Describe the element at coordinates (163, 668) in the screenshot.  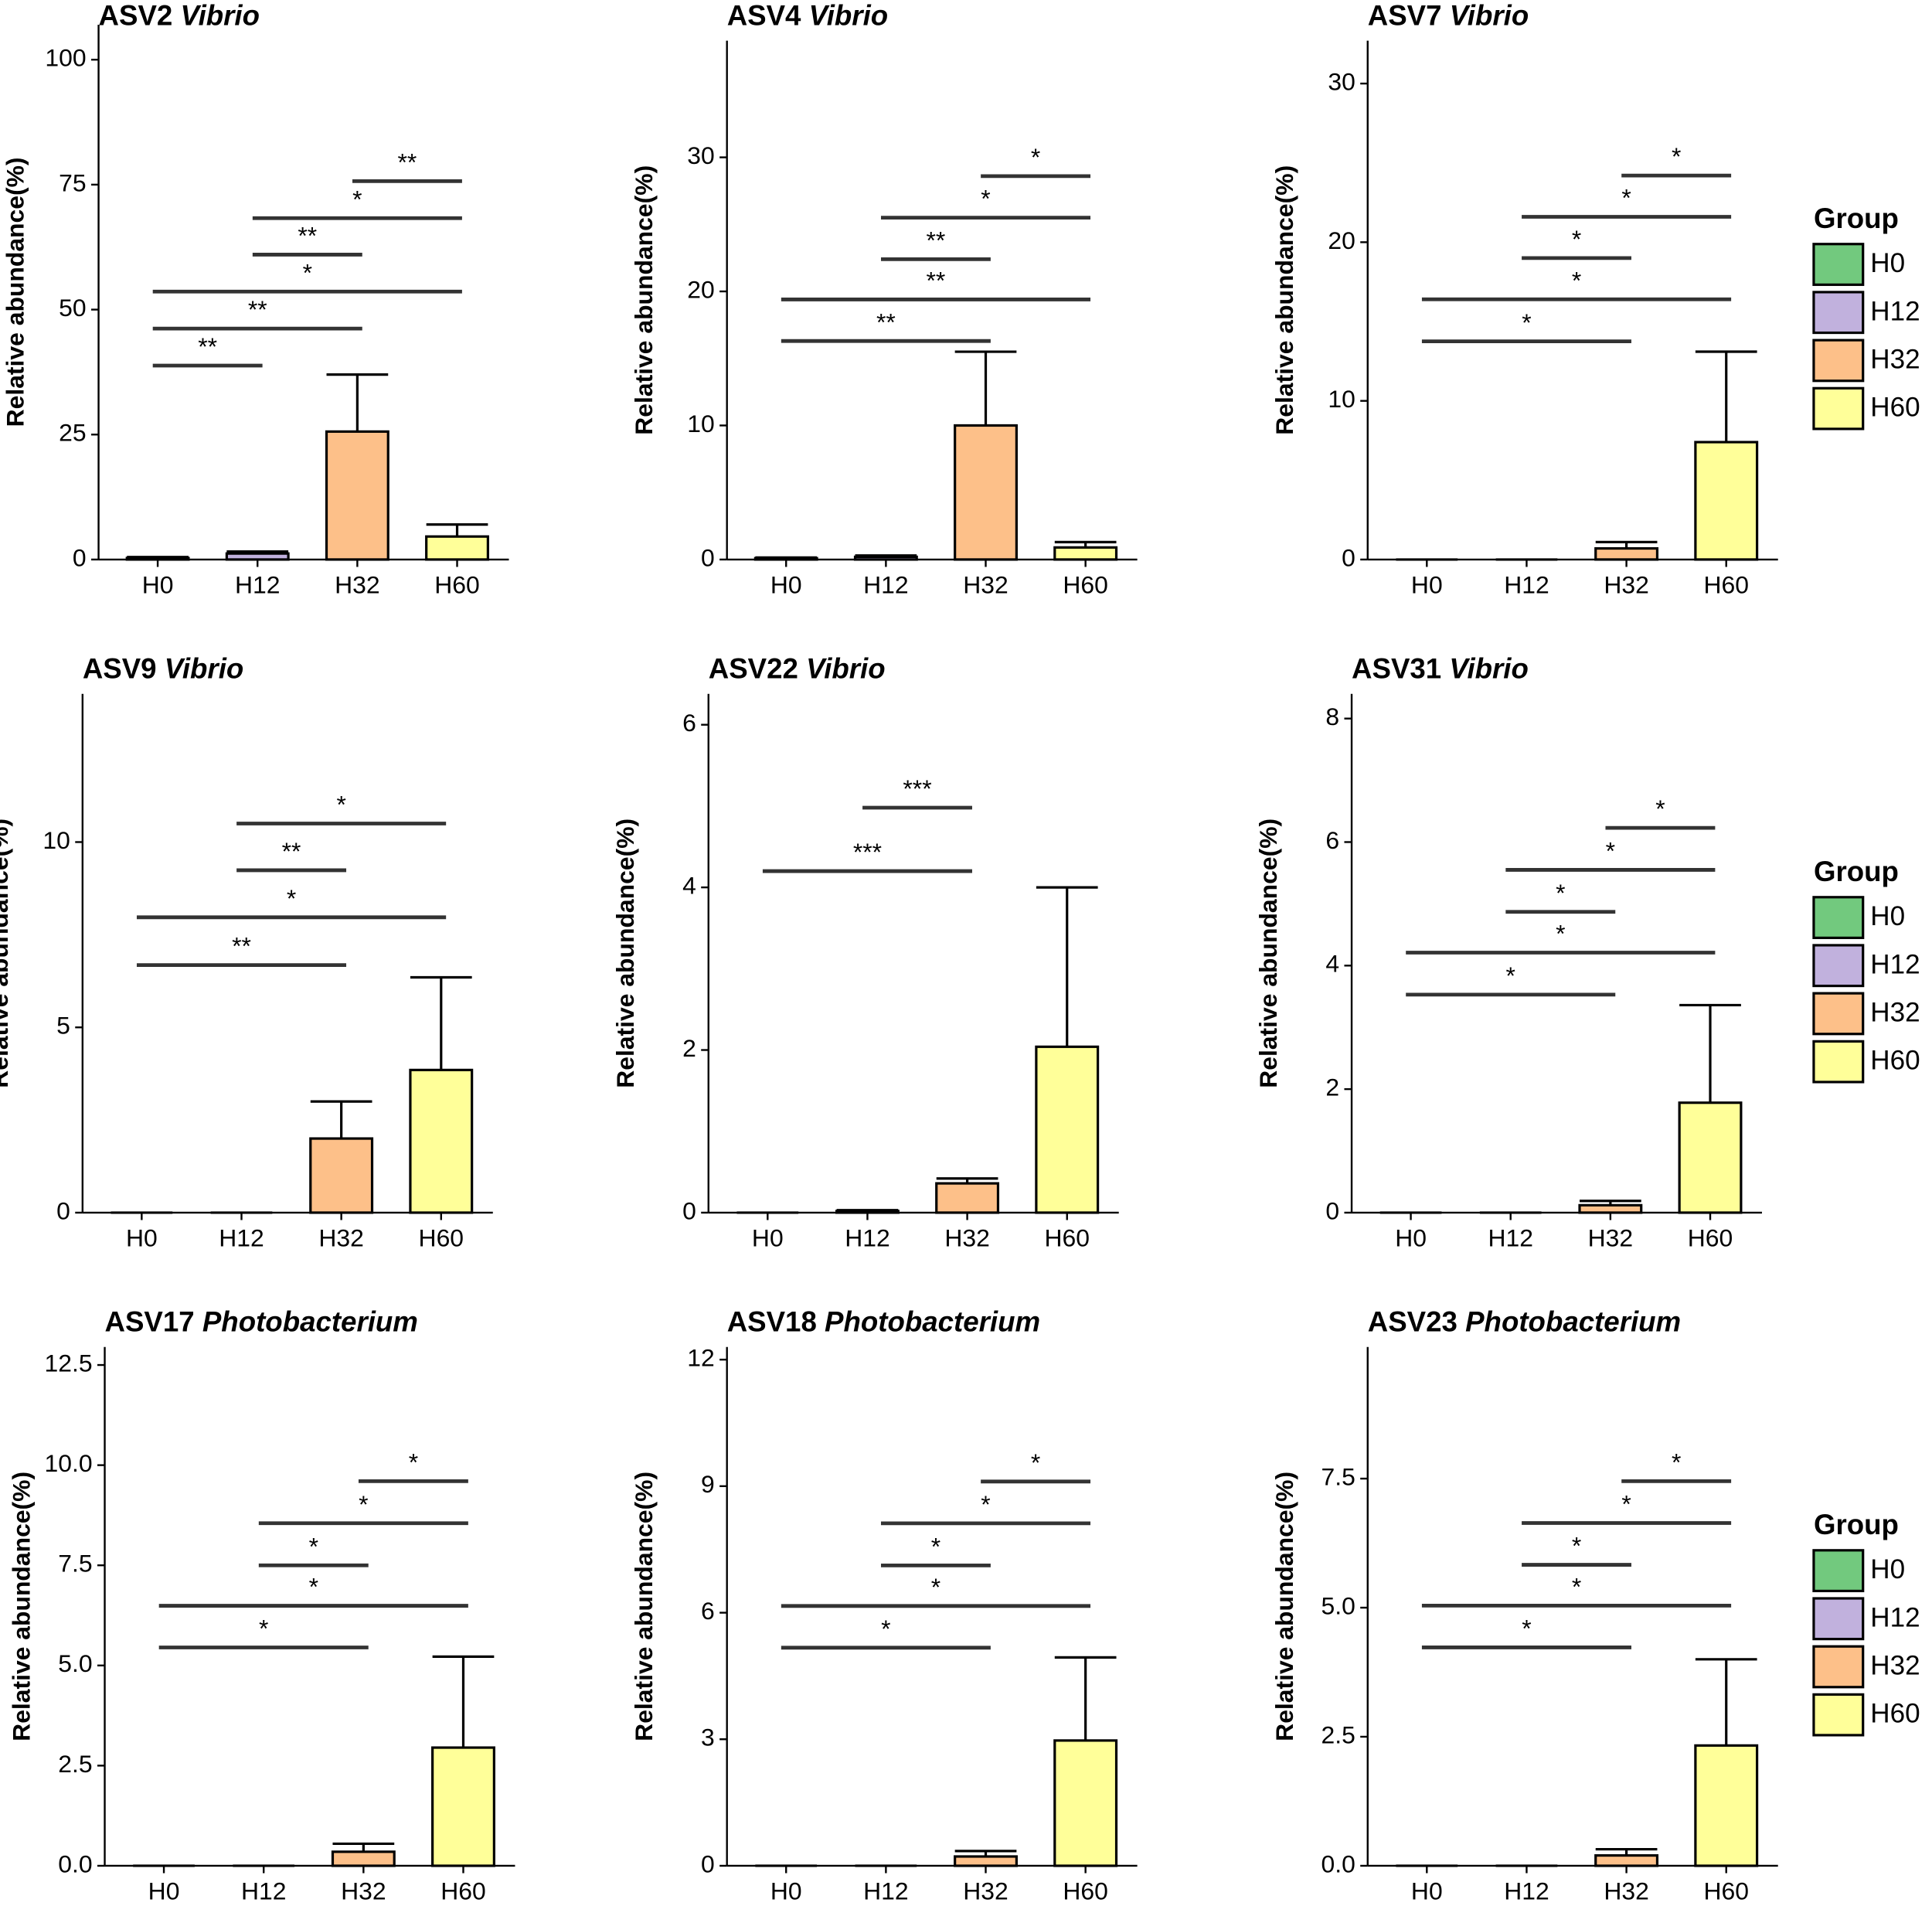
I see `panel-title: ASV9 Vibrio` at that location.